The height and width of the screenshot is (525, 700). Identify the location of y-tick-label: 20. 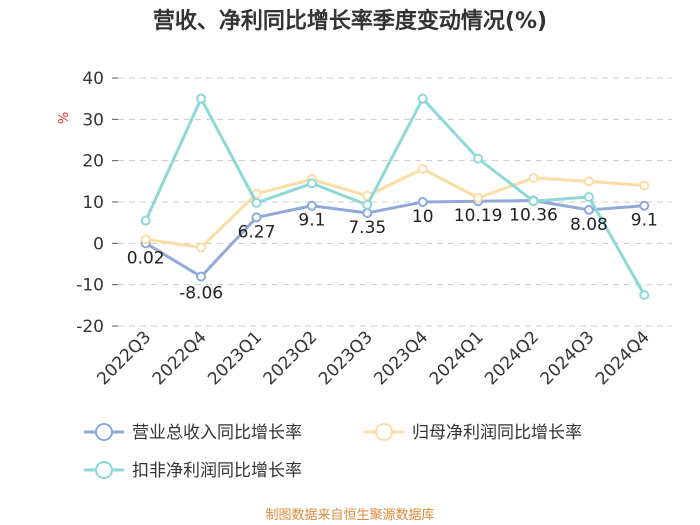
(93, 162).